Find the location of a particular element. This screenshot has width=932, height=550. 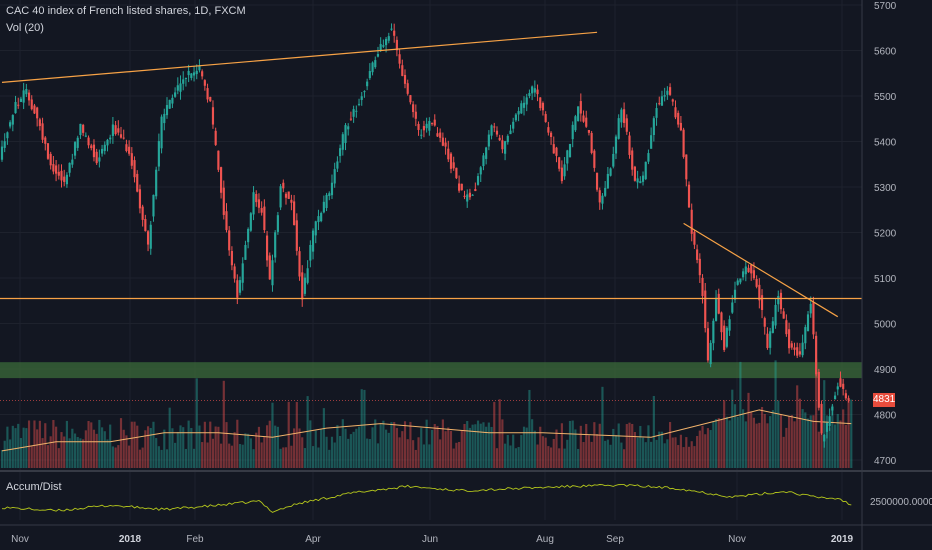

price-tick-label: 5100 is located at coordinates (885, 279).